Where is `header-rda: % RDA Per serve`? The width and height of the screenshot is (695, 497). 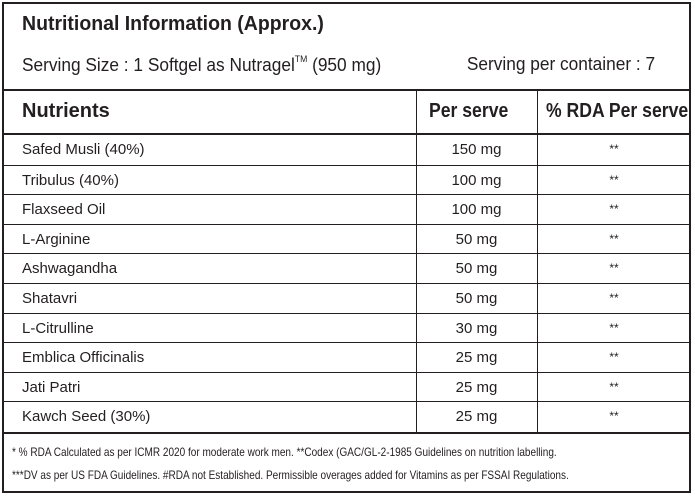 header-rda: % RDA Per serve is located at coordinates (617, 111).